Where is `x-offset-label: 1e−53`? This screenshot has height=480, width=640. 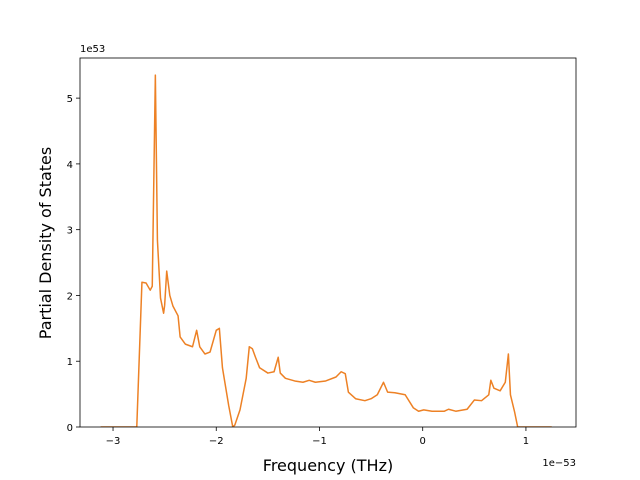
x-offset-label: 1e−53 is located at coordinates (559, 463).